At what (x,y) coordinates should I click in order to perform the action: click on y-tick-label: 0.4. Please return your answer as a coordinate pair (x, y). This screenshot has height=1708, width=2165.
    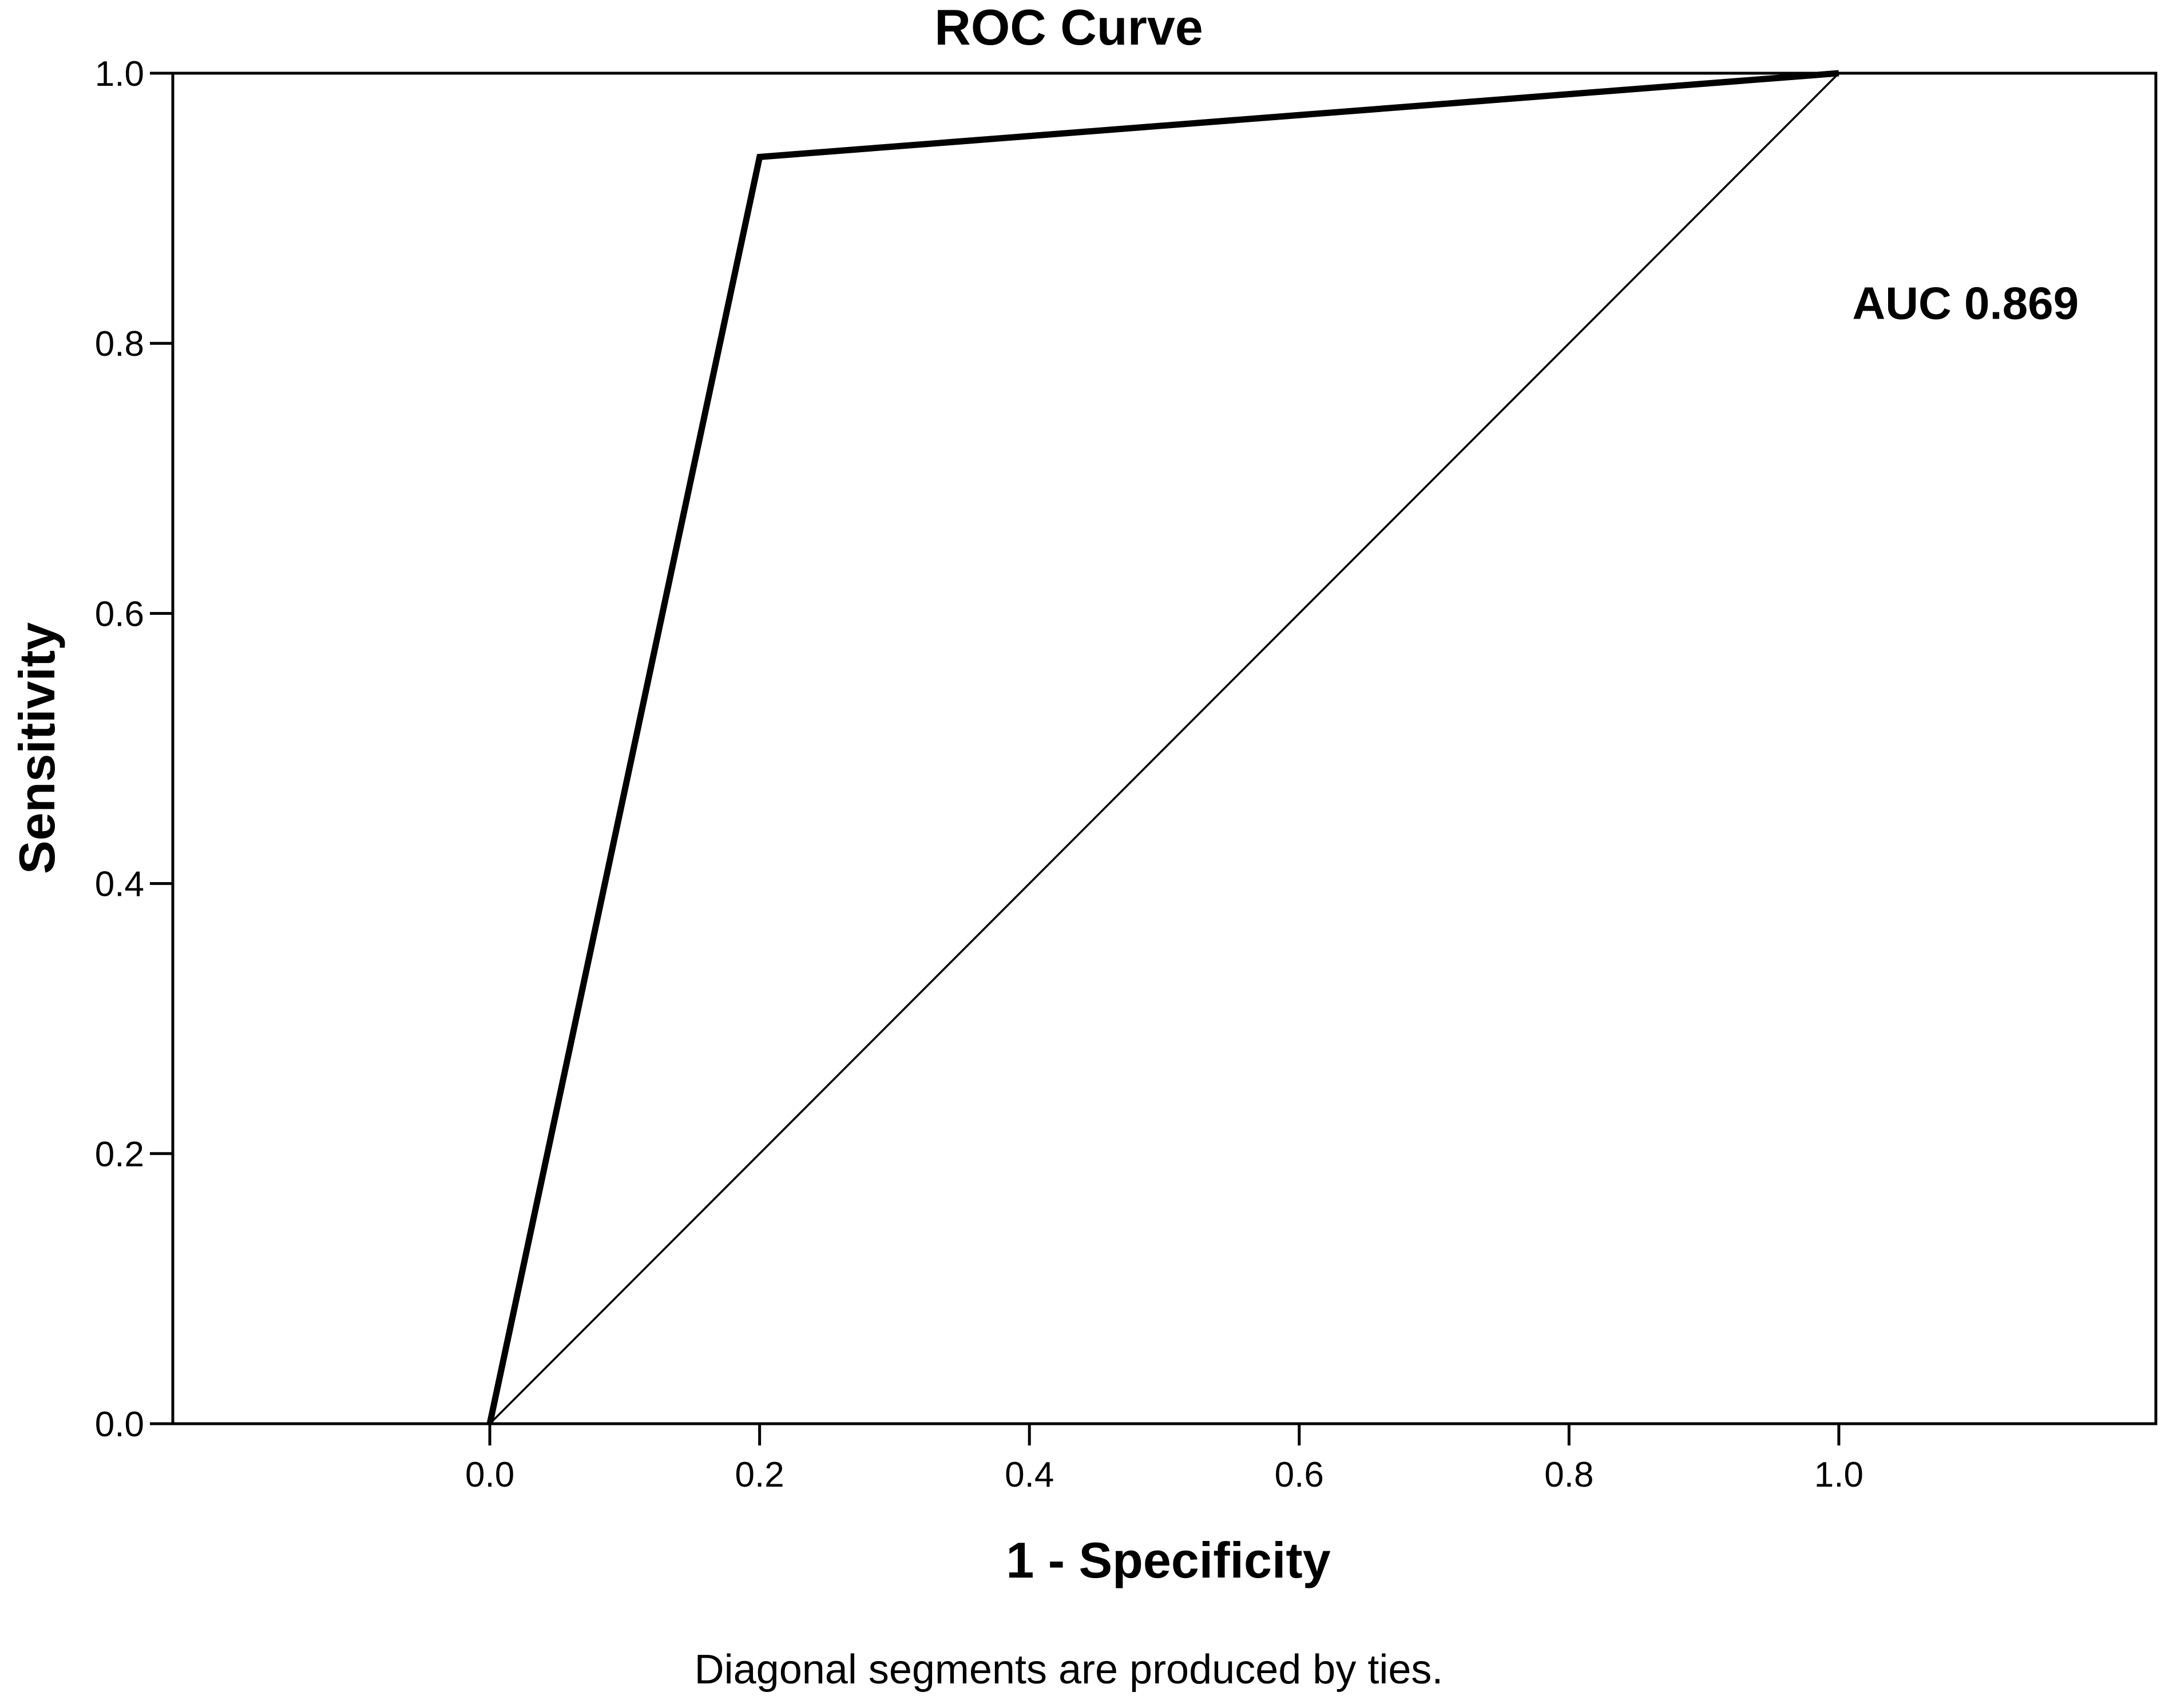
    Looking at the image, I should click on (119, 884).